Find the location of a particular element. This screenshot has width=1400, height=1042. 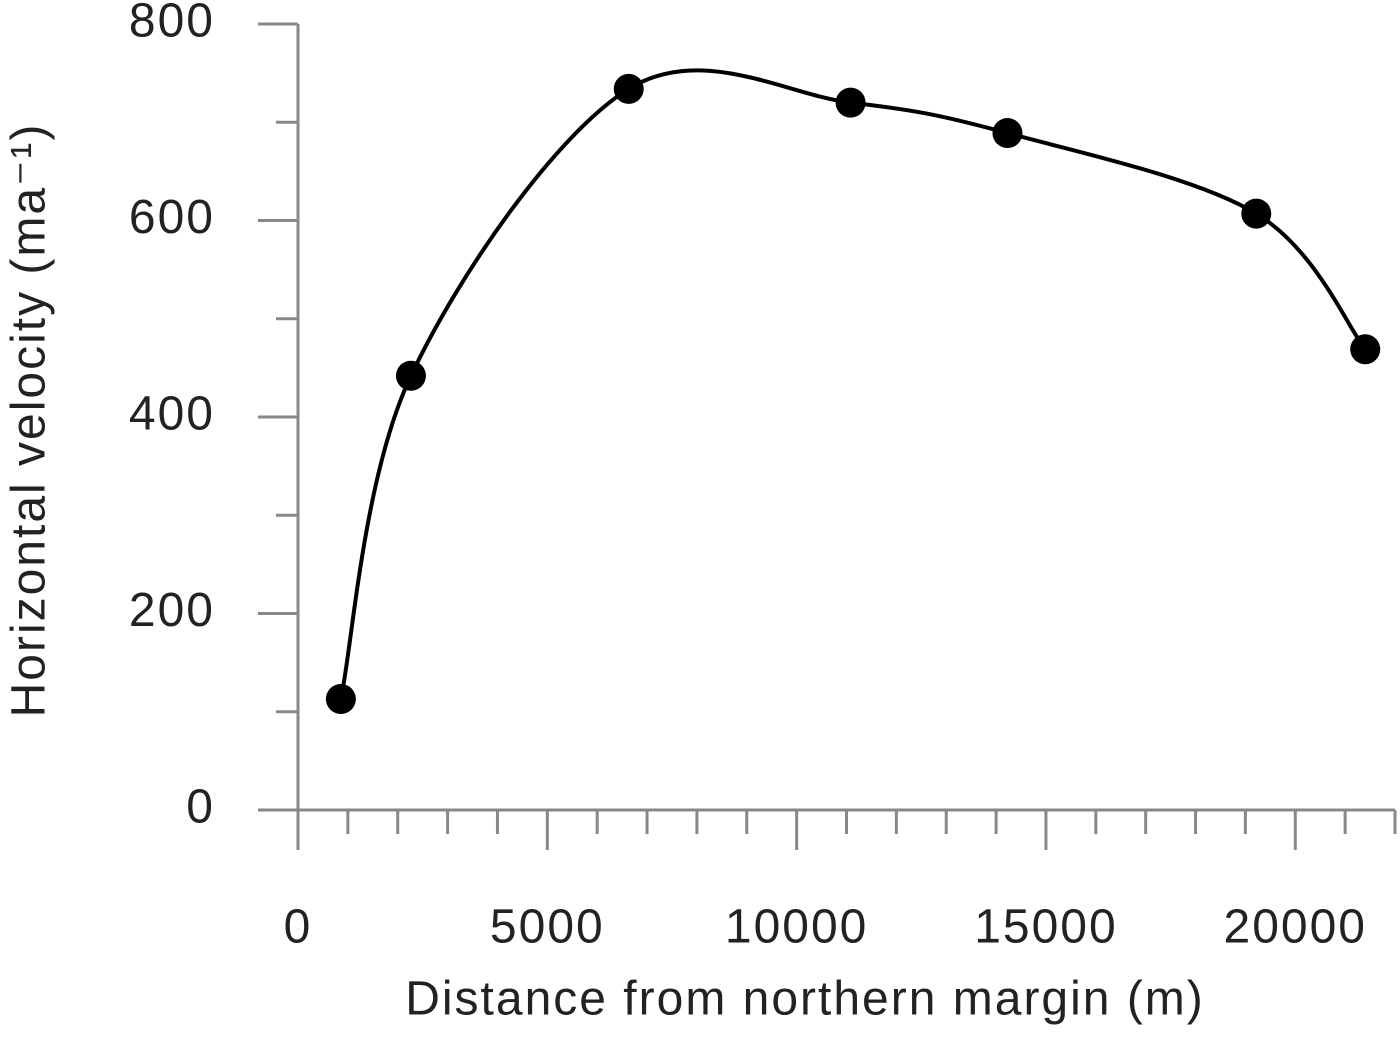

x-tick-label: 0 is located at coordinates (298, 927).